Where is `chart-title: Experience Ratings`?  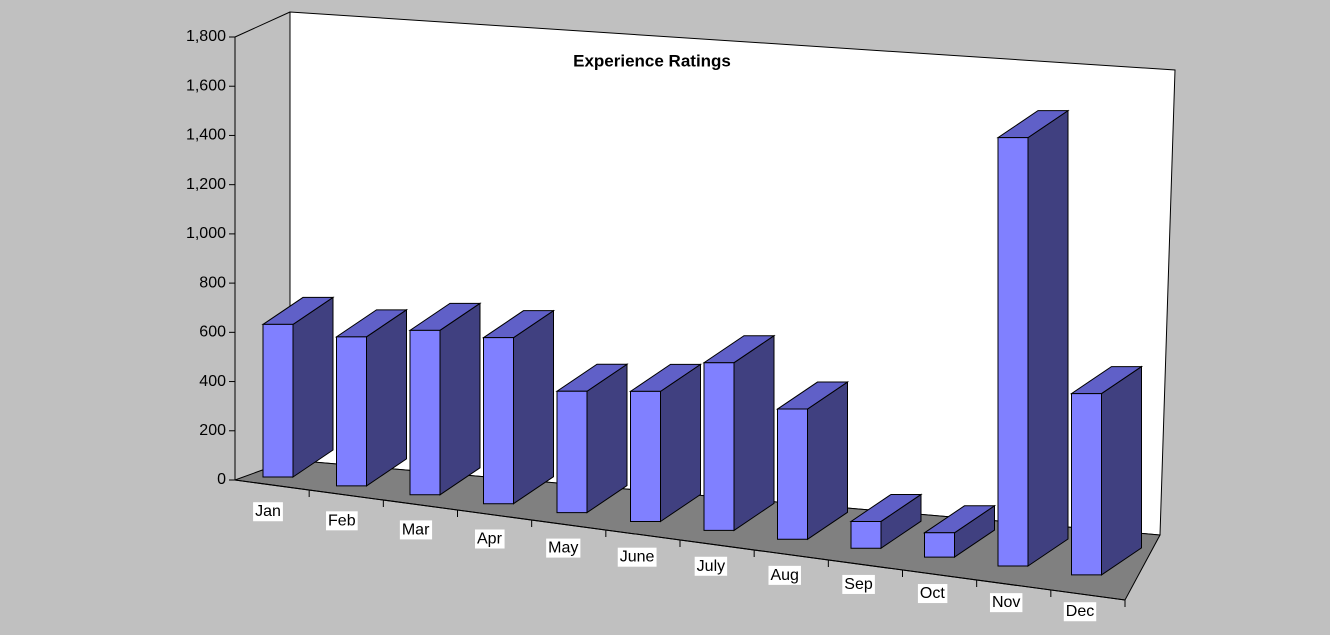 chart-title: Experience Ratings is located at coordinates (652, 60).